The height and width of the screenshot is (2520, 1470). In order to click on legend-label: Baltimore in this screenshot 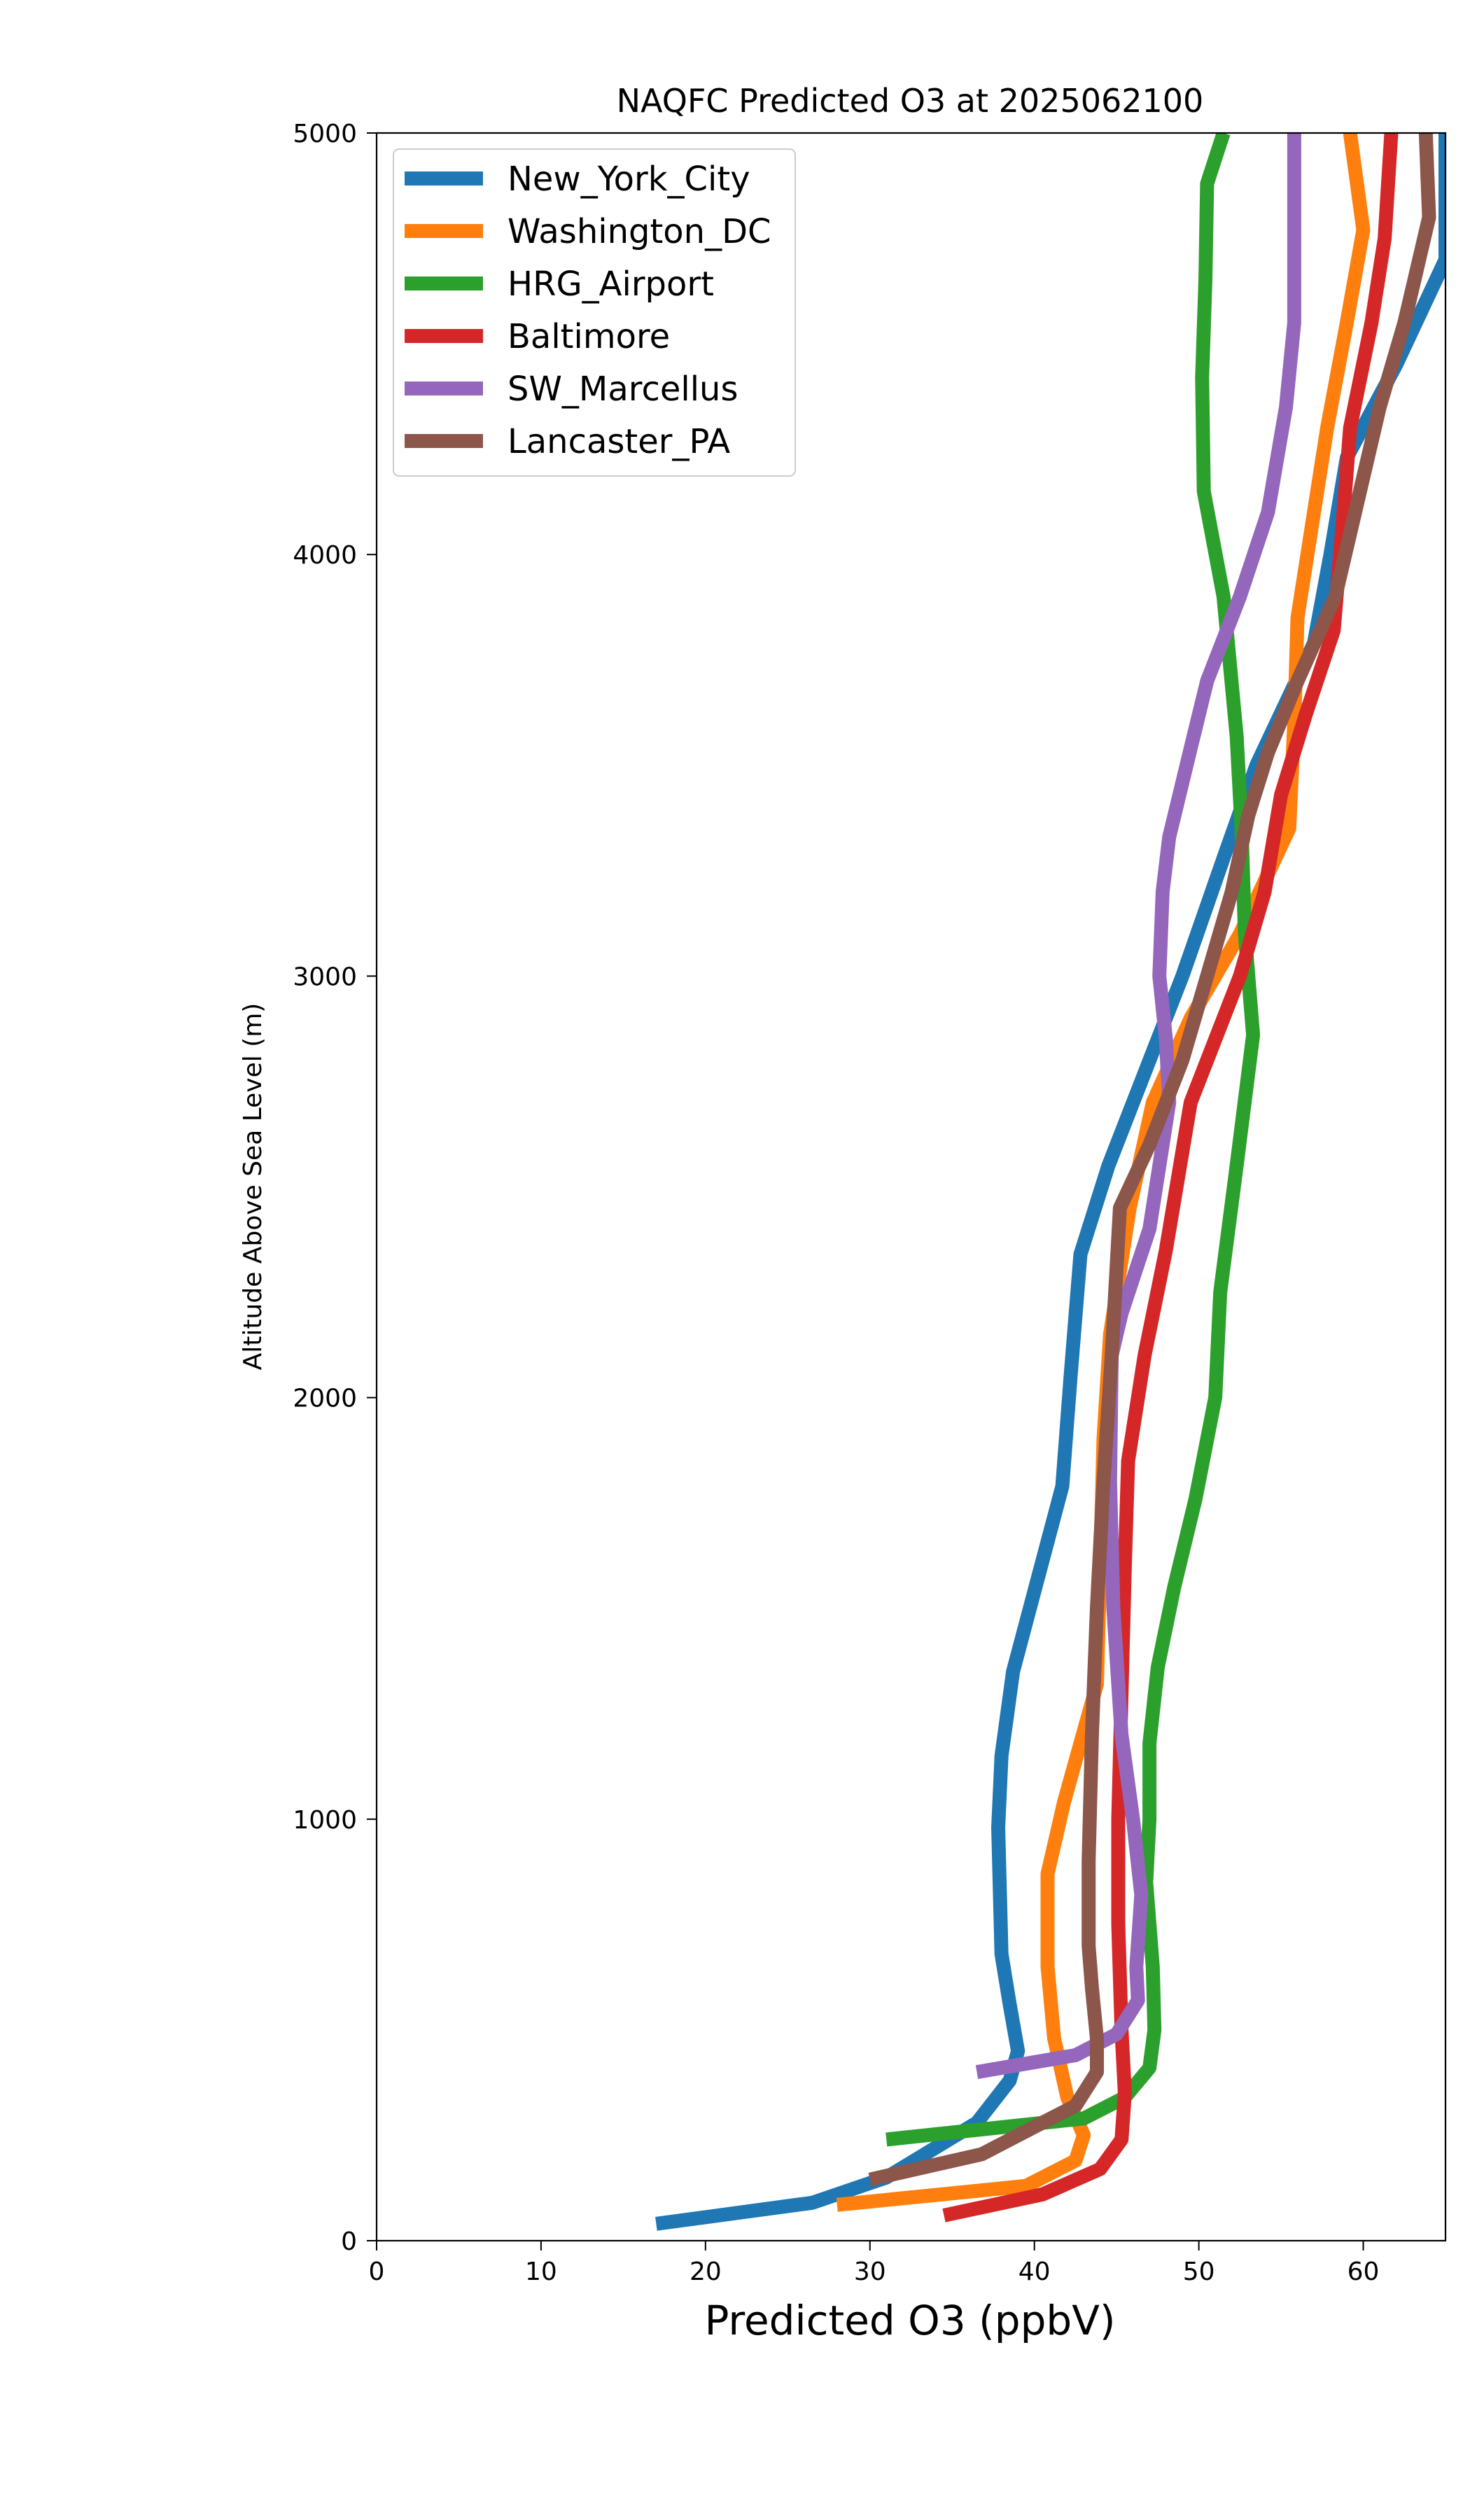, I will do `click(588, 336)`.